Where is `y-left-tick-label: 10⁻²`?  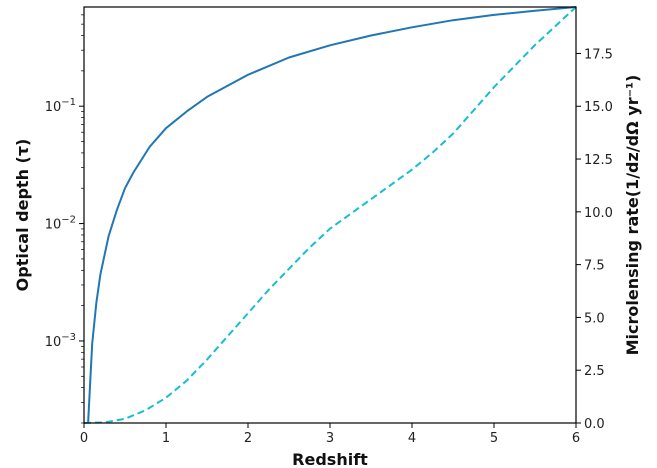
y-left-tick-label: 10⁻² is located at coordinates (60, 224).